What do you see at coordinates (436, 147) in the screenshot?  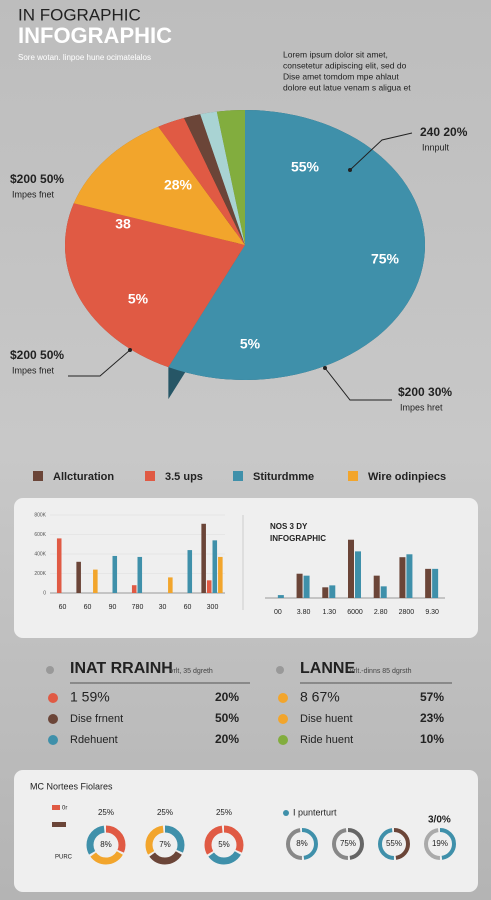 I see `callout-note: Innpult` at bounding box center [436, 147].